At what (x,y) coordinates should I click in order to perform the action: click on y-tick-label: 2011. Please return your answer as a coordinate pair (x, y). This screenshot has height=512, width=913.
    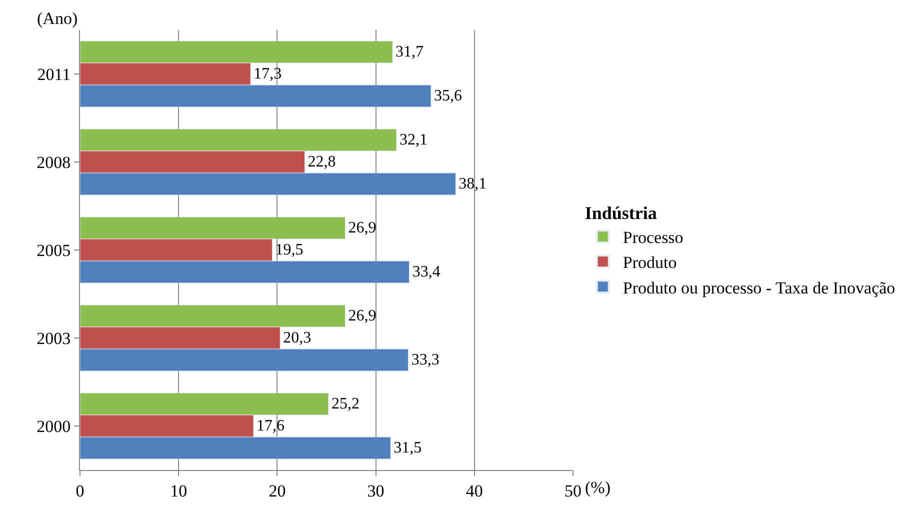
    Looking at the image, I should click on (54, 74).